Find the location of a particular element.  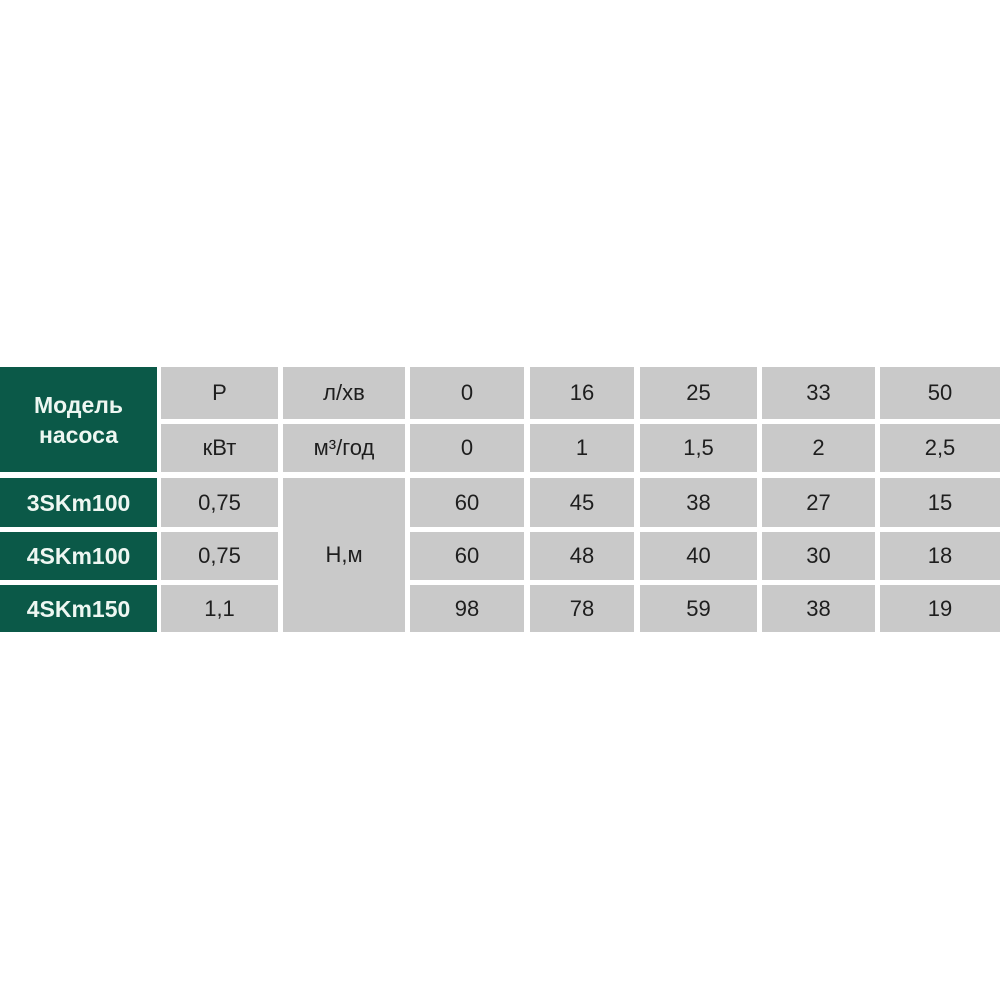

power-header: P is located at coordinates (219, 393).